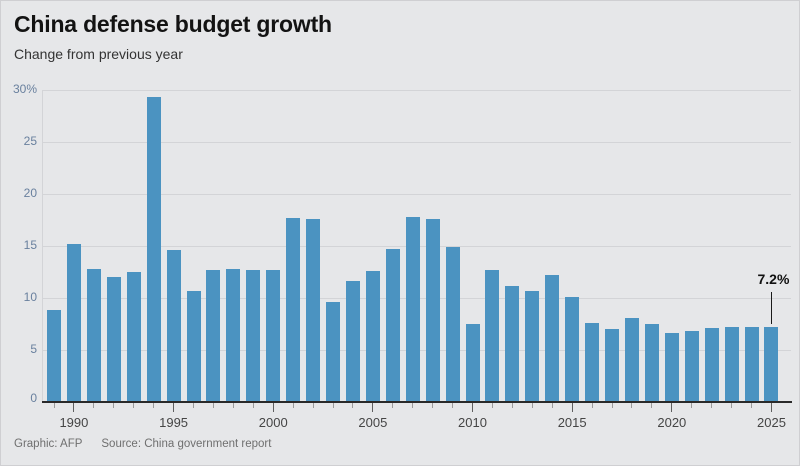 The image size is (800, 466). I want to click on bar-2005, so click(372, 336).